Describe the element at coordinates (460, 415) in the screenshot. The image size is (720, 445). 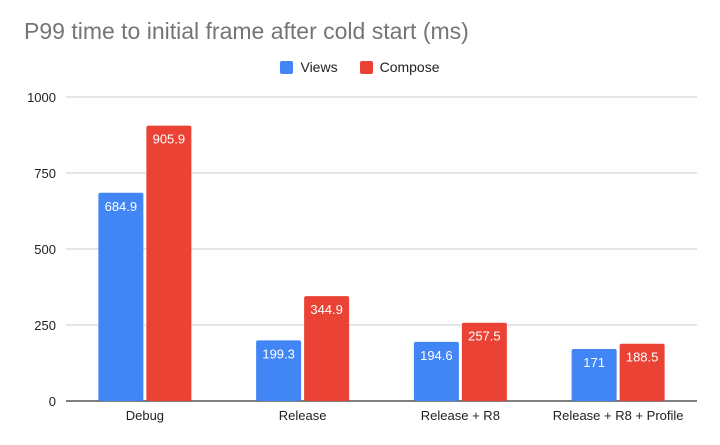
I see `x-tick-label: Release + R8` at that location.